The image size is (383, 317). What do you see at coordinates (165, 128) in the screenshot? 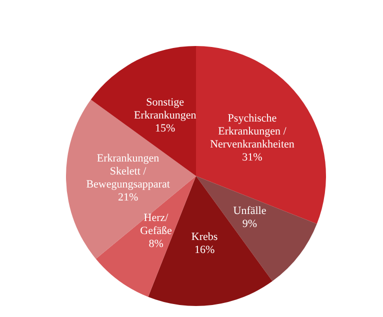
I see `data-label: 15%` at bounding box center [165, 128].